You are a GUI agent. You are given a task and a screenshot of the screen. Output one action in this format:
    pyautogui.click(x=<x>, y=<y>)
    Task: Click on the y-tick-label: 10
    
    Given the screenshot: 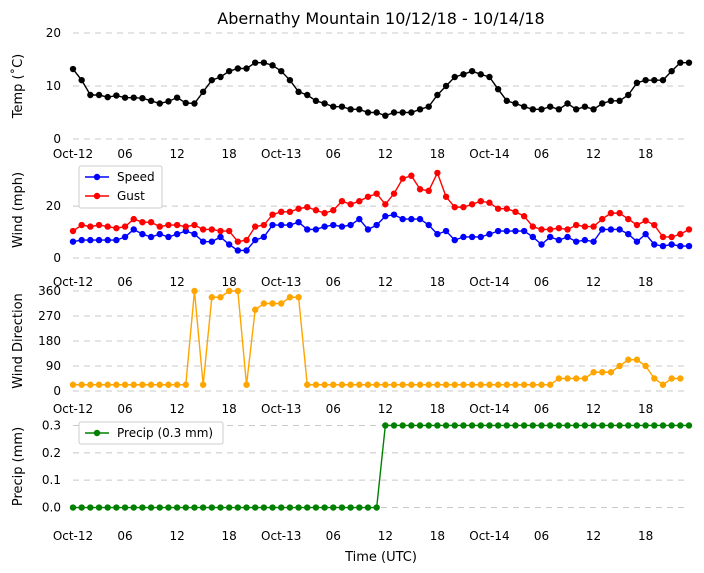 What is the action you would take?
    pyautogui.click(x=53, y=86)
    